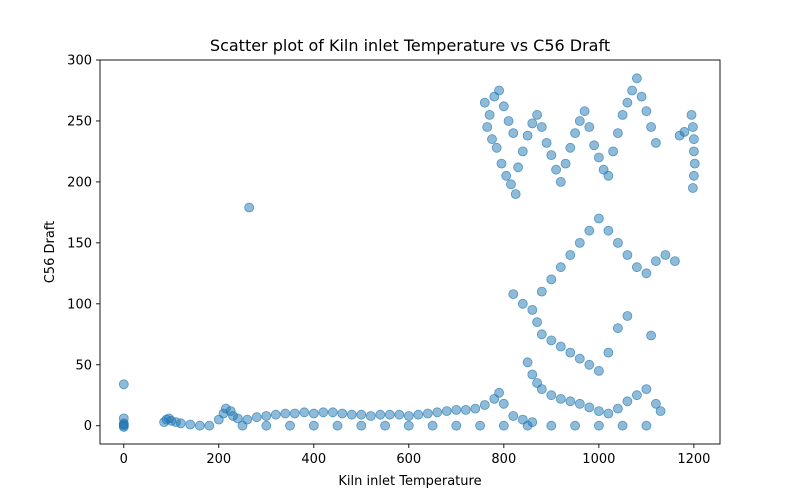 Image resolution: width=800 pixels, height=500 pixels. I want to click on y-tick-label: 100, so click(79, 304).